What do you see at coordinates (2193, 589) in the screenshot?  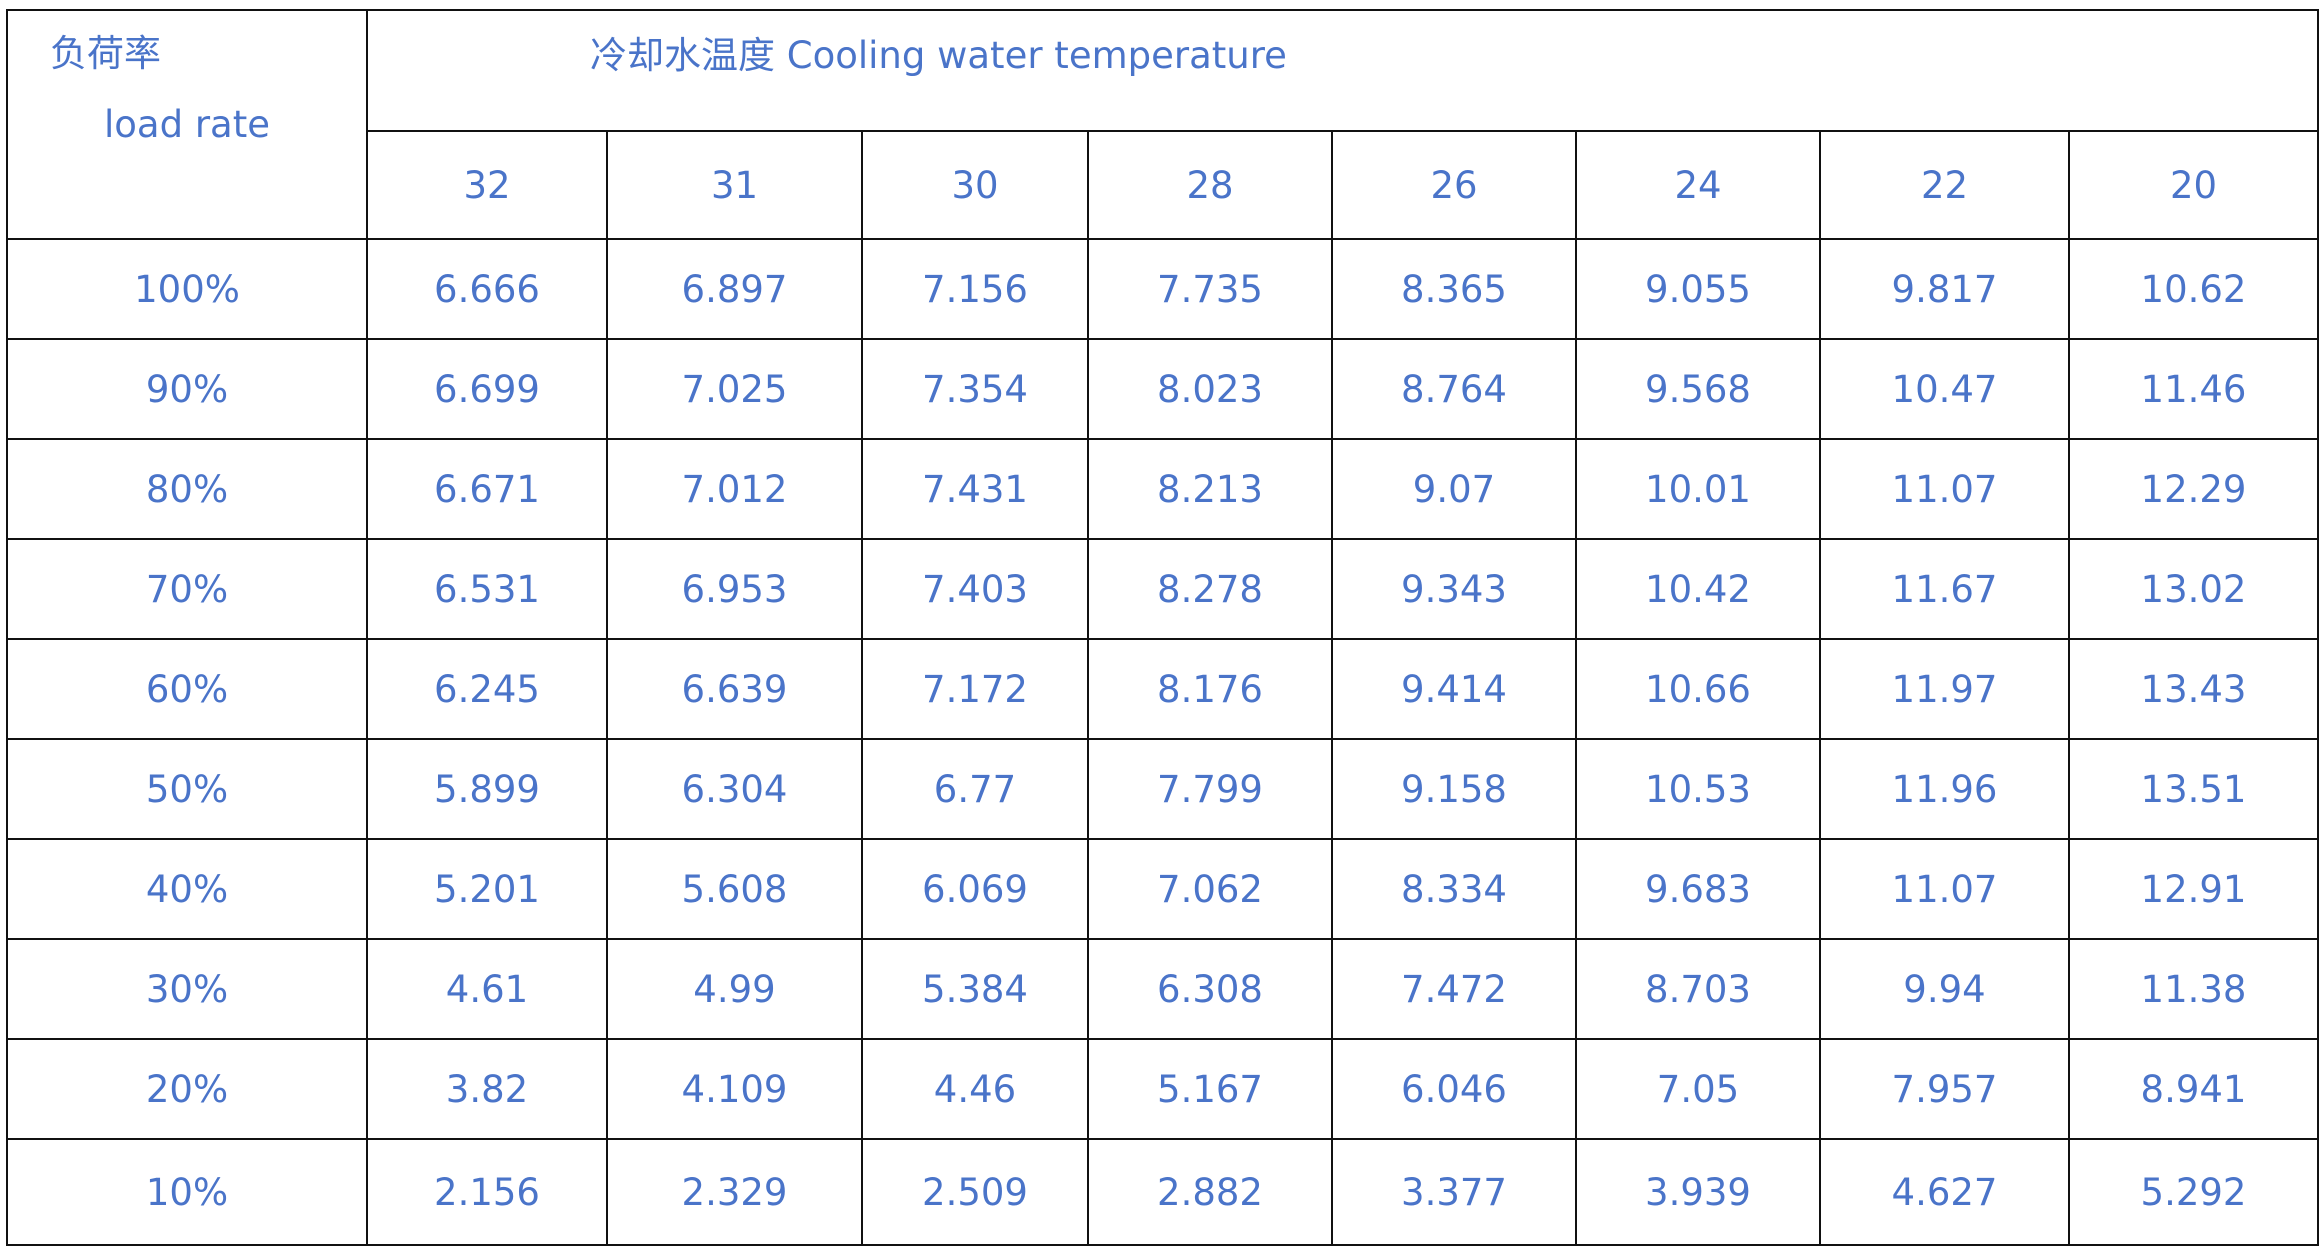 I see `cell: 13.02` at bounding box center [2193, 589].